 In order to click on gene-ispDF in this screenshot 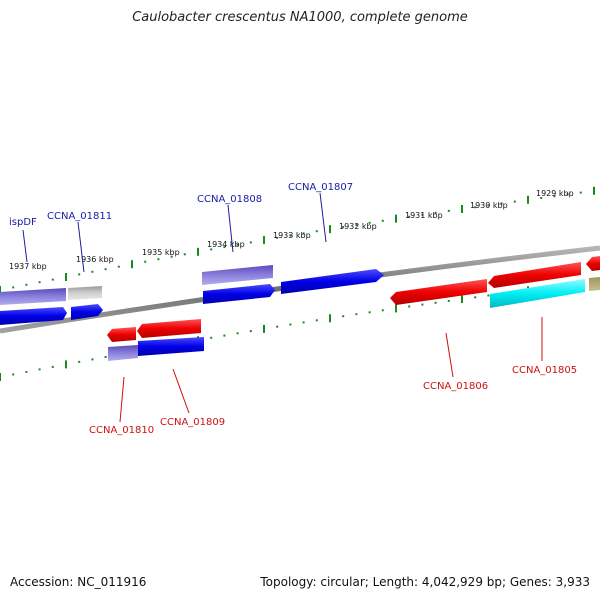, I will do `click(33, 316)`.